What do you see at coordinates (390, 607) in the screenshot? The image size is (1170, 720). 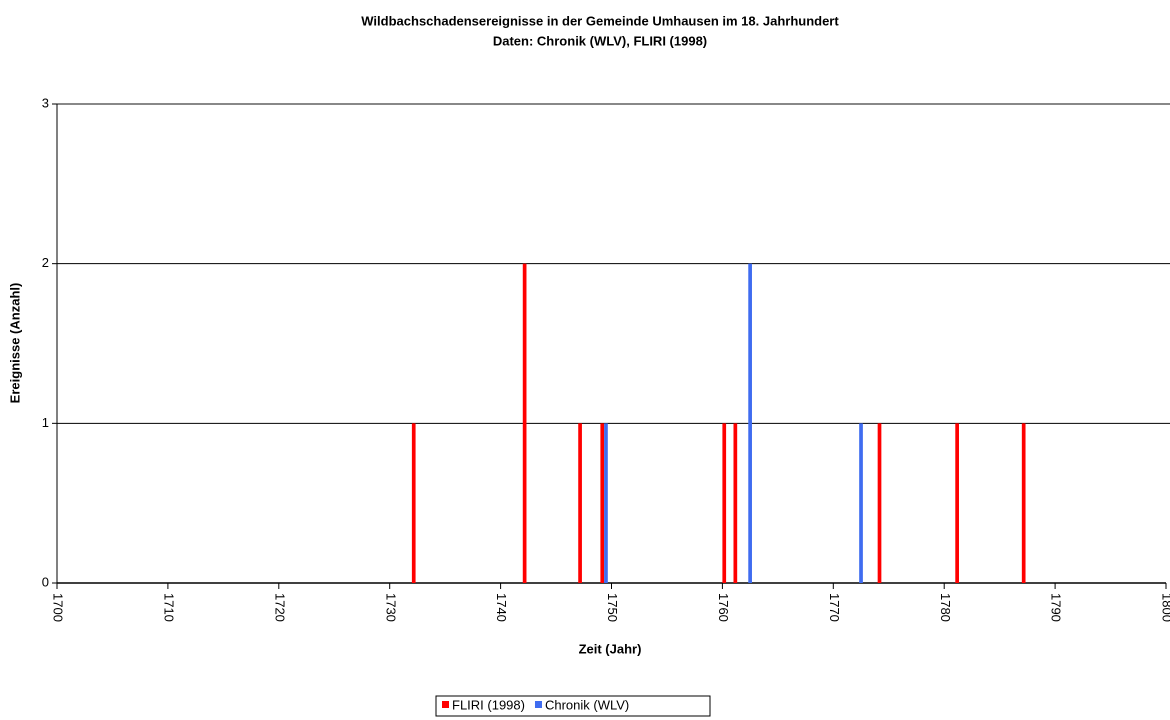 I see `x-tick-label: 1730` at bounding box center [390, 607].